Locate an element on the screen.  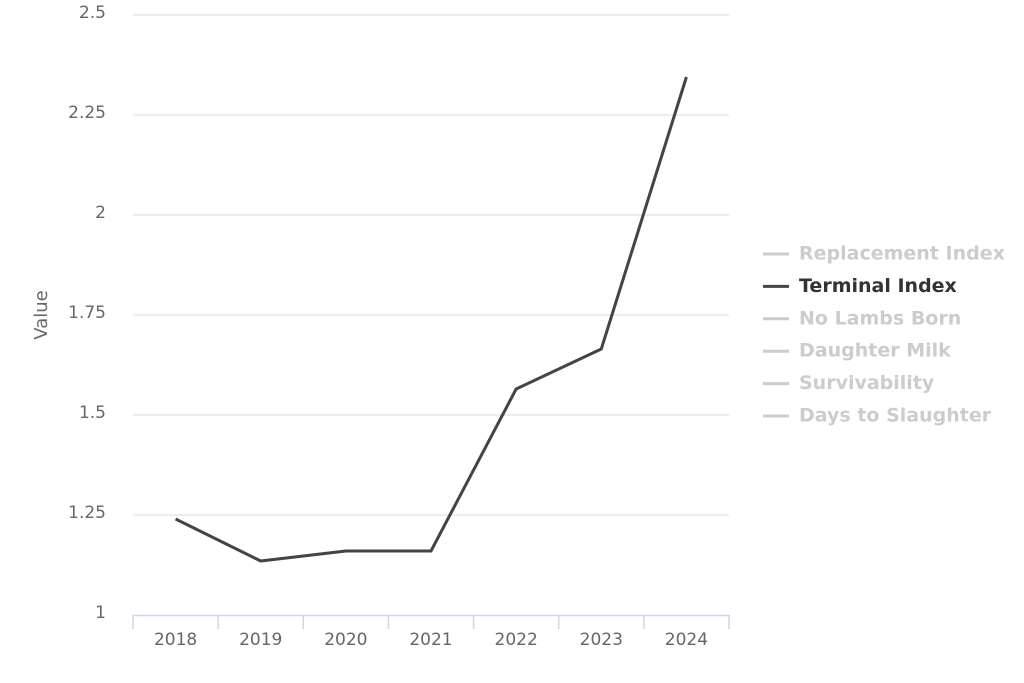
y-tick-label: 2.5 is located at coordinates (92, 13).